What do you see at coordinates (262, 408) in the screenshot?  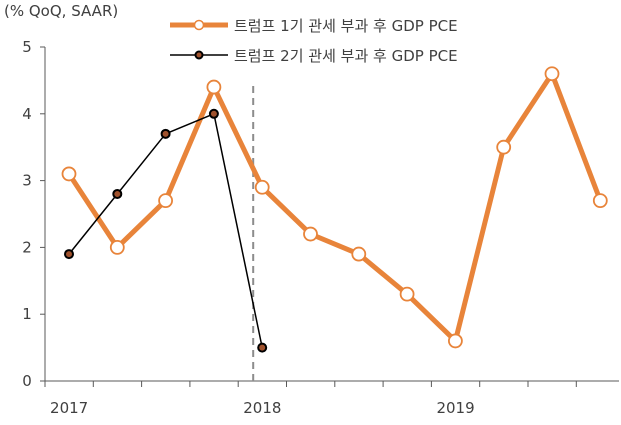 I see `x-tick-label: 2018` at bounding box center [262, 408].